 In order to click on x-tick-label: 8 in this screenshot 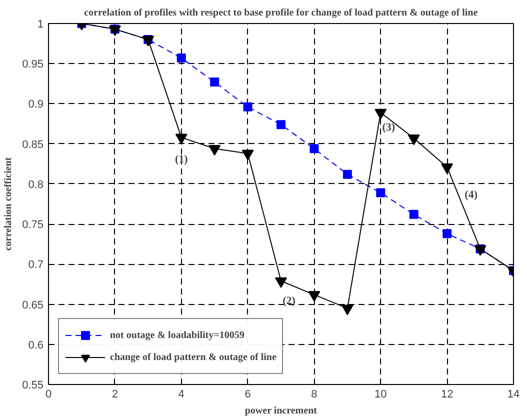, I will do `click(314, 394)`.